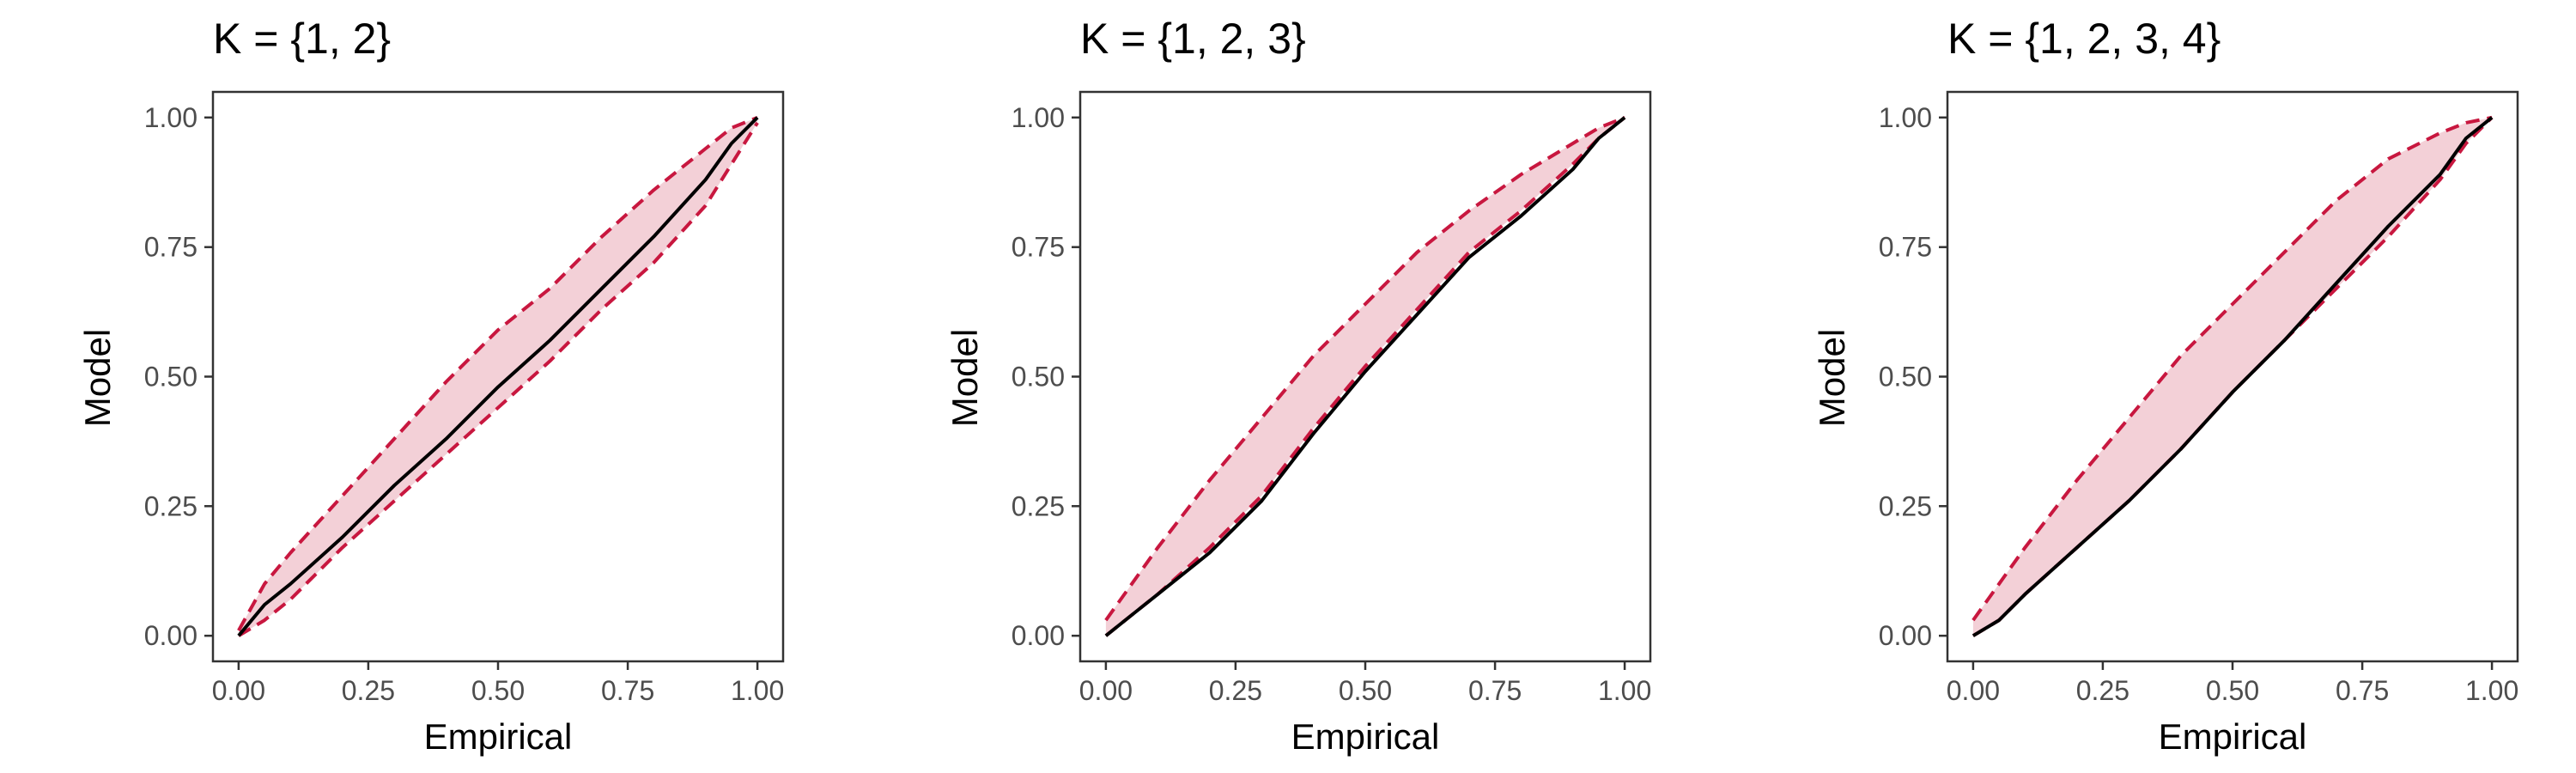  I want to click on panel-1-y-tick-label: 1.00, so click(170, 117).